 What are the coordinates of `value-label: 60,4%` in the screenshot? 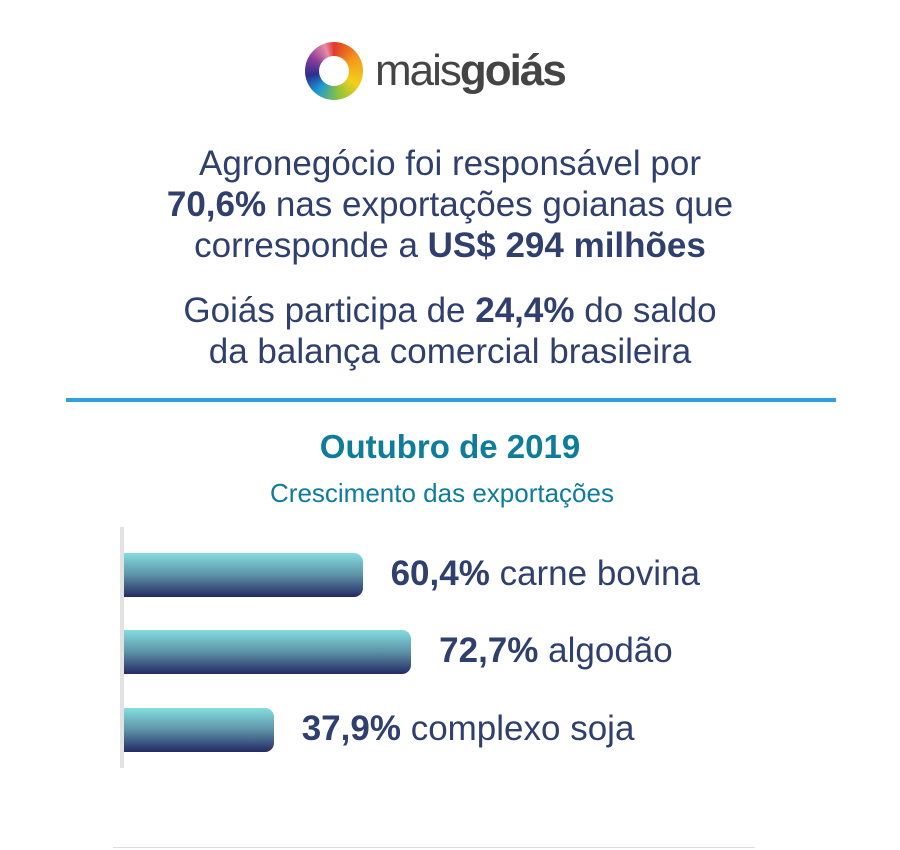 It's located at (440, 573).